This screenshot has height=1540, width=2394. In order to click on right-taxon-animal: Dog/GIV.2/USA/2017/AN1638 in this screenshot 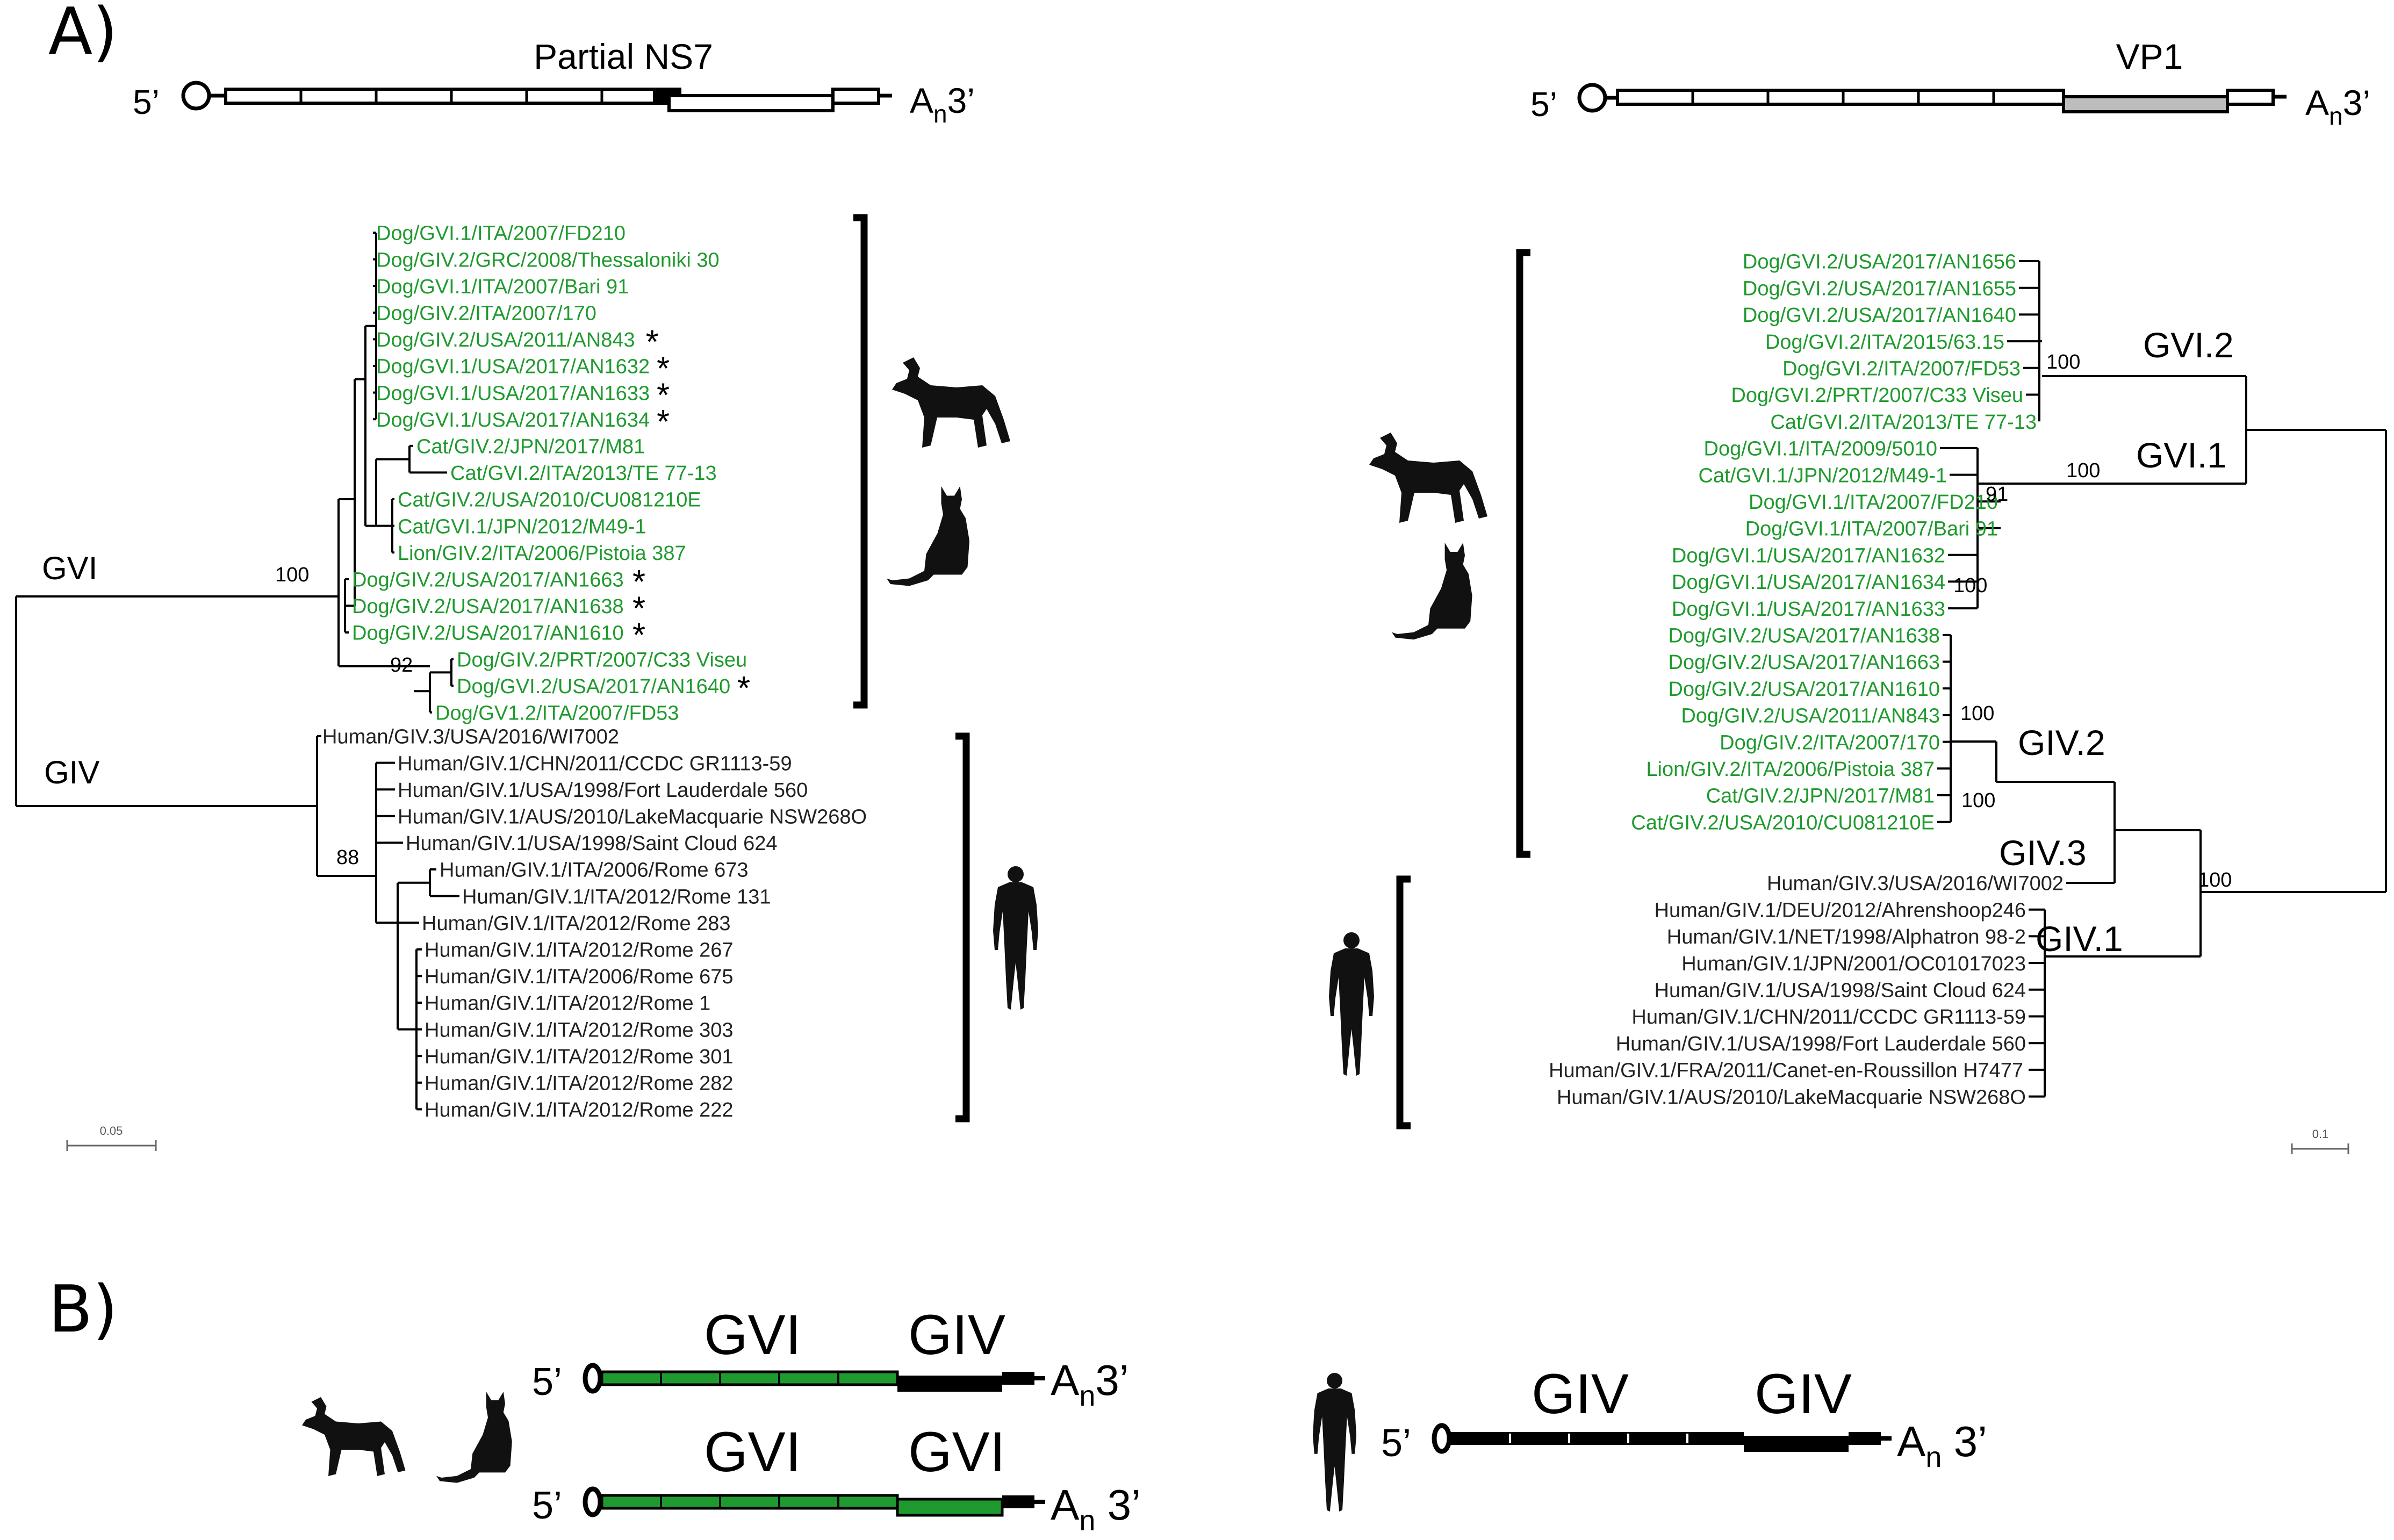, I will do `click(1804, 636)`.